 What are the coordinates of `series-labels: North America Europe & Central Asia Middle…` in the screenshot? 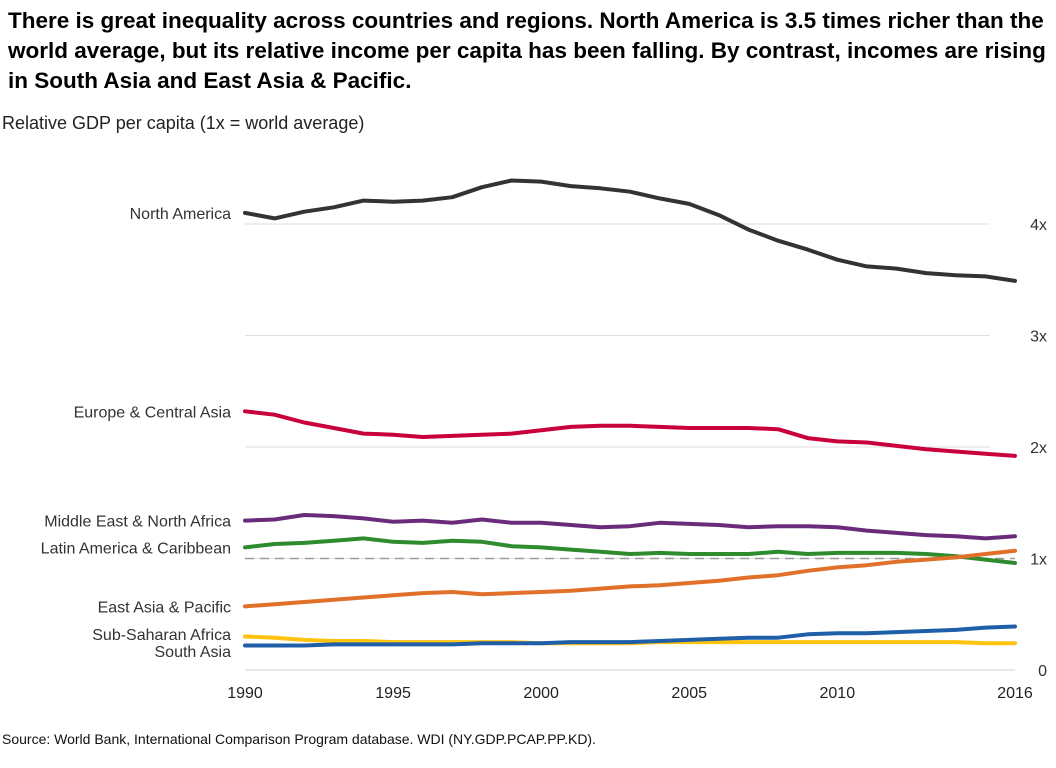 It's located at (136, 433).